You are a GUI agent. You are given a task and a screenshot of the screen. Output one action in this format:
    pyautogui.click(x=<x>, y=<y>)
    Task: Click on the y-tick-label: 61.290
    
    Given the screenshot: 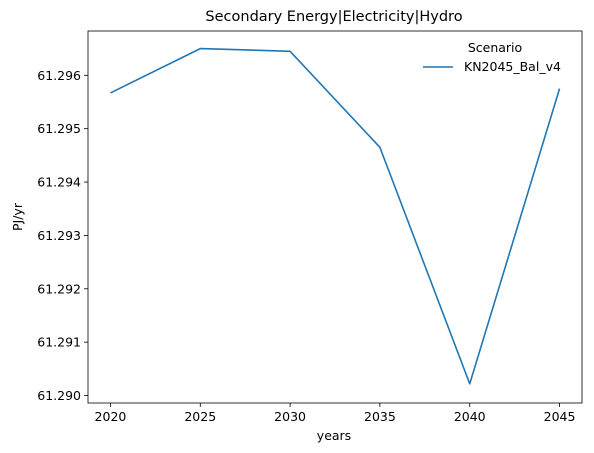 What is the action you would take?
    pyautogui.click(x=59, y=395)
    